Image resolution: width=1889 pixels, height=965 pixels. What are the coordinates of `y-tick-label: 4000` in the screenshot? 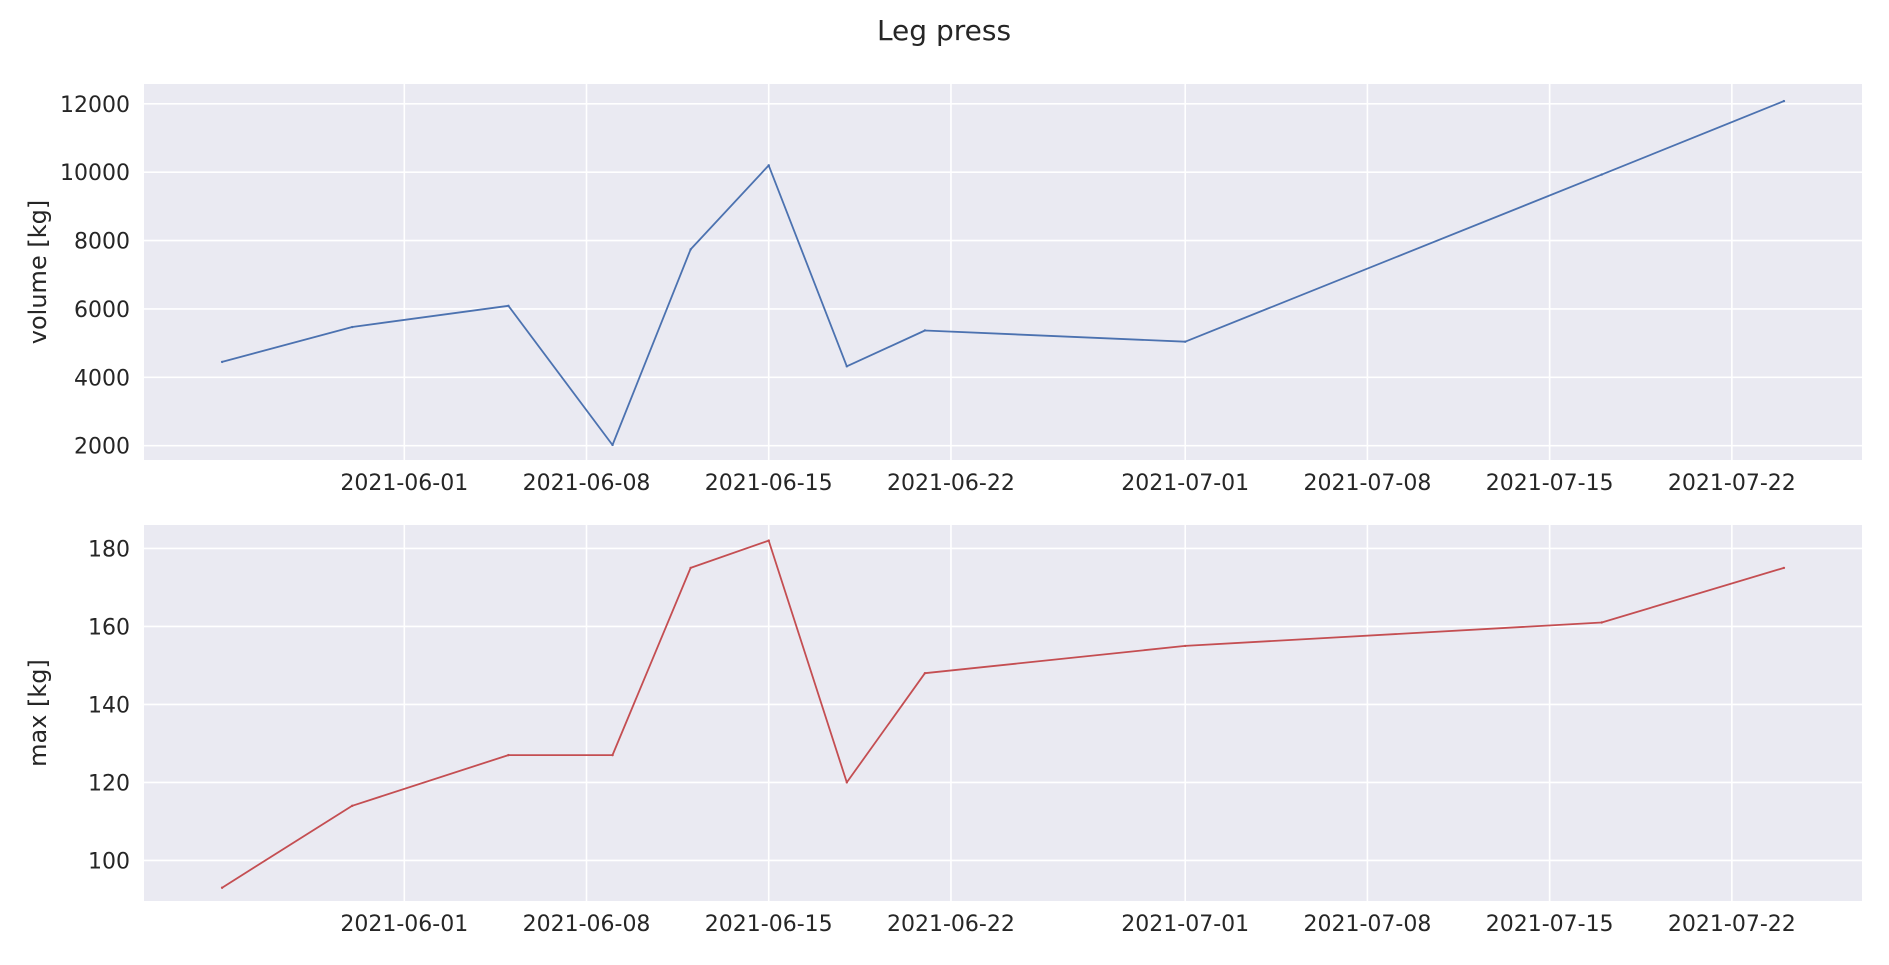 It's located at (102, 378).